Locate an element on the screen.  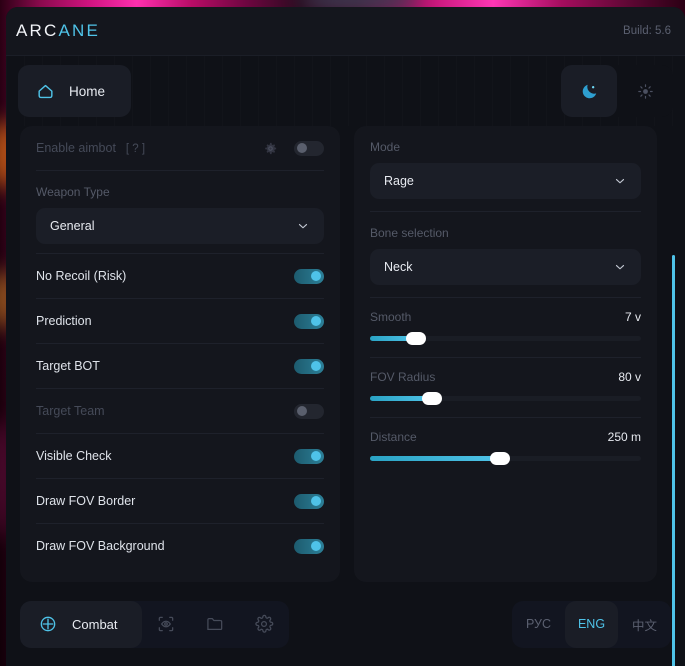
lang-button-eng: ENG is located at coordinates (591, 624).